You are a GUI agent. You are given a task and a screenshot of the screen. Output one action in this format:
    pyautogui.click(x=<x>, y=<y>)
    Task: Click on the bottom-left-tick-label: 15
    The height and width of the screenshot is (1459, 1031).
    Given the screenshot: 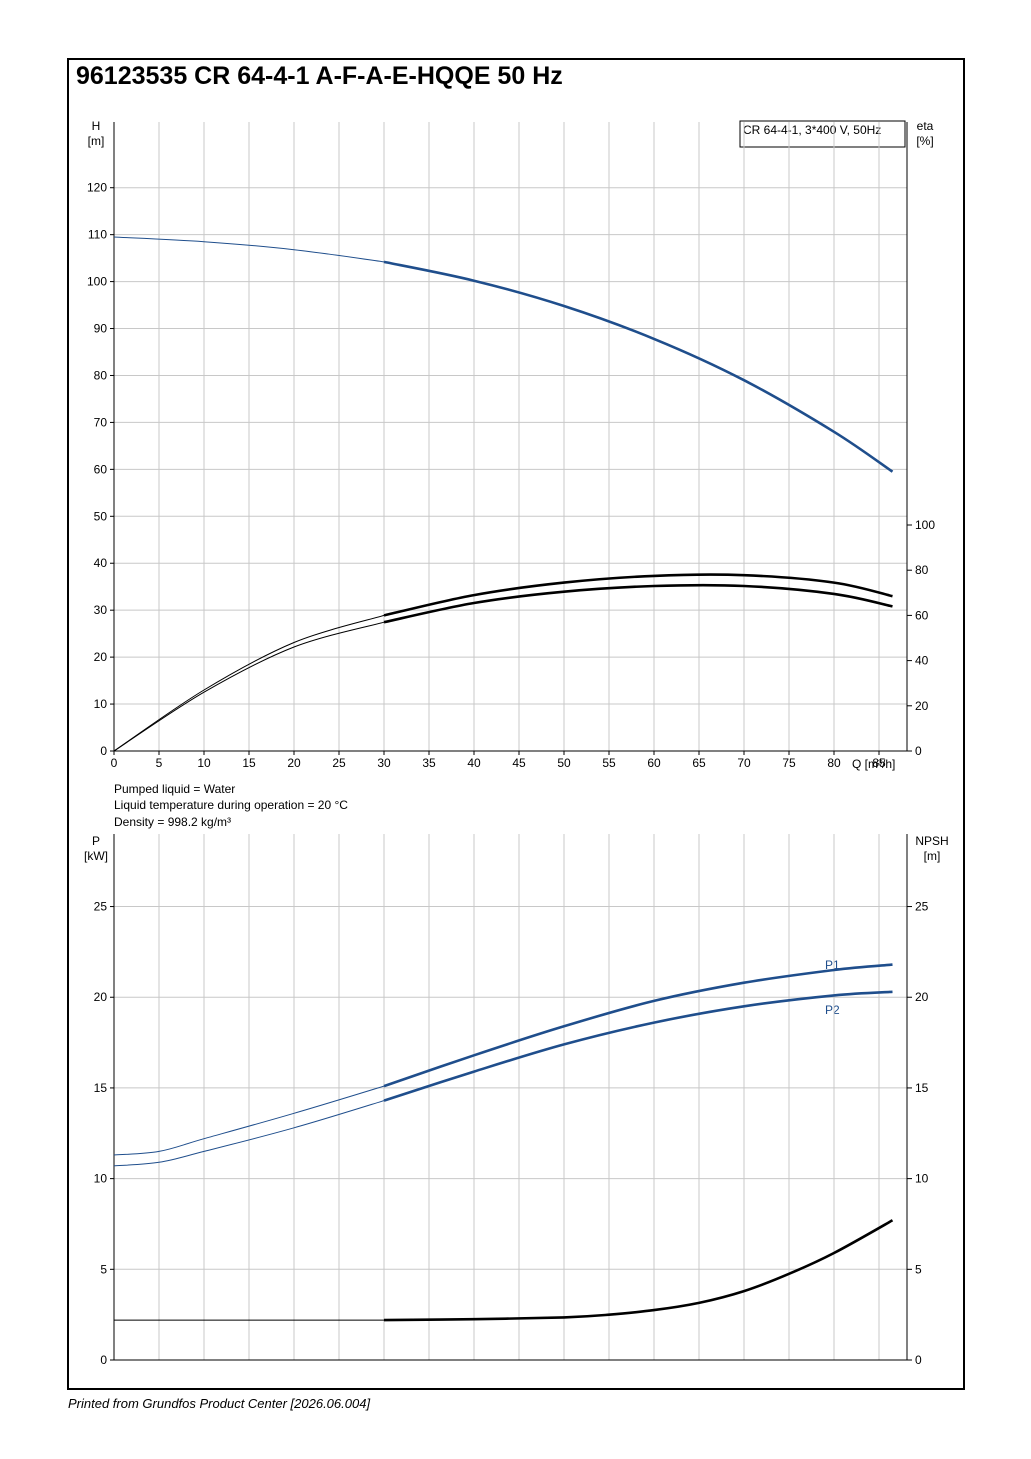 What is the action you would take?
    pyautogui.click(x=101, y=1088)
    